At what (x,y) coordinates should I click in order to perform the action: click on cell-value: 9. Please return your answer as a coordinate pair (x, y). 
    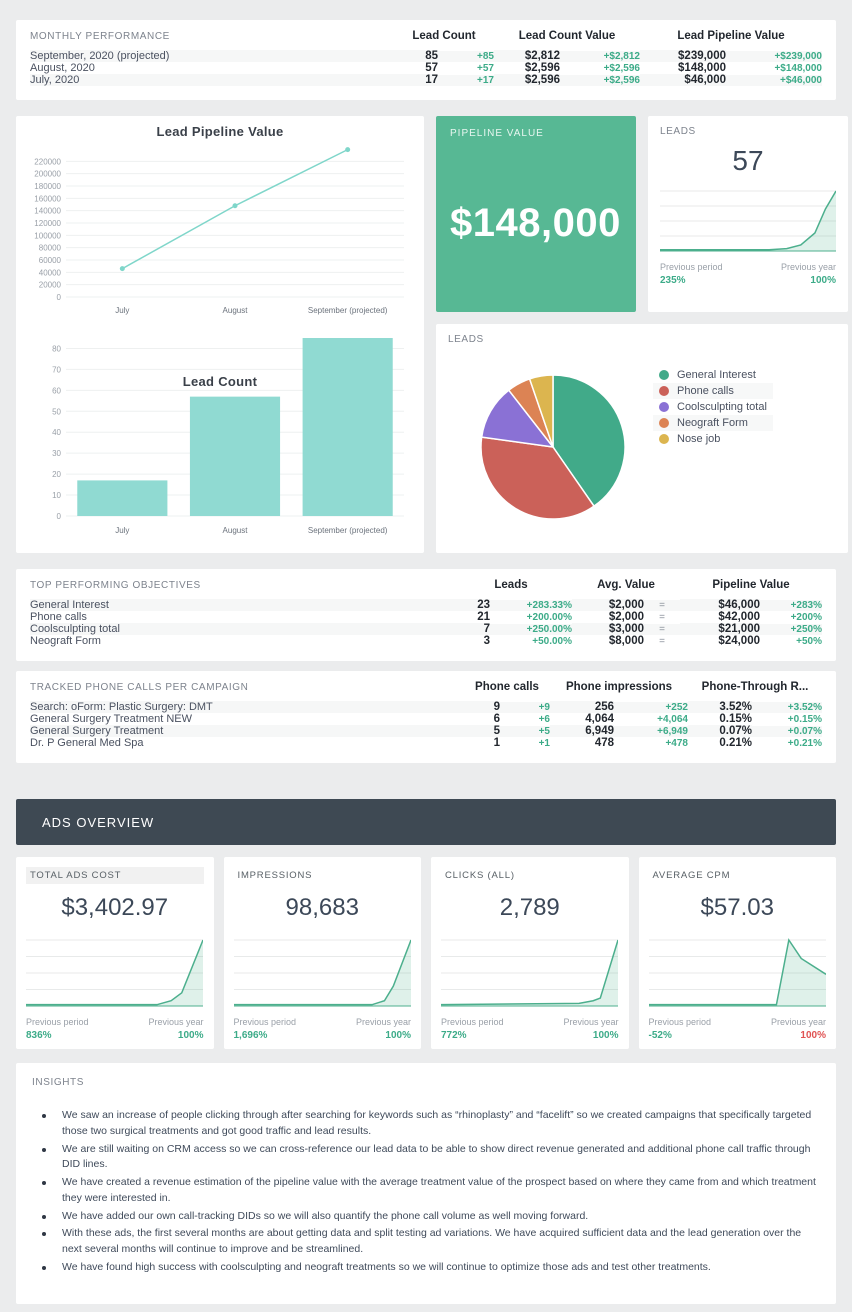
    Looking at the image, I should click on (482, 707).